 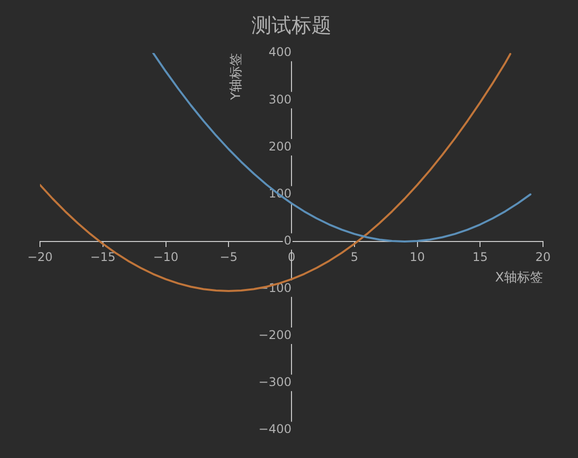 What do you see at coordinates (417, 257) in the screenshot?
I see `x-tick-label: 10` at bounding box center [417, 257].